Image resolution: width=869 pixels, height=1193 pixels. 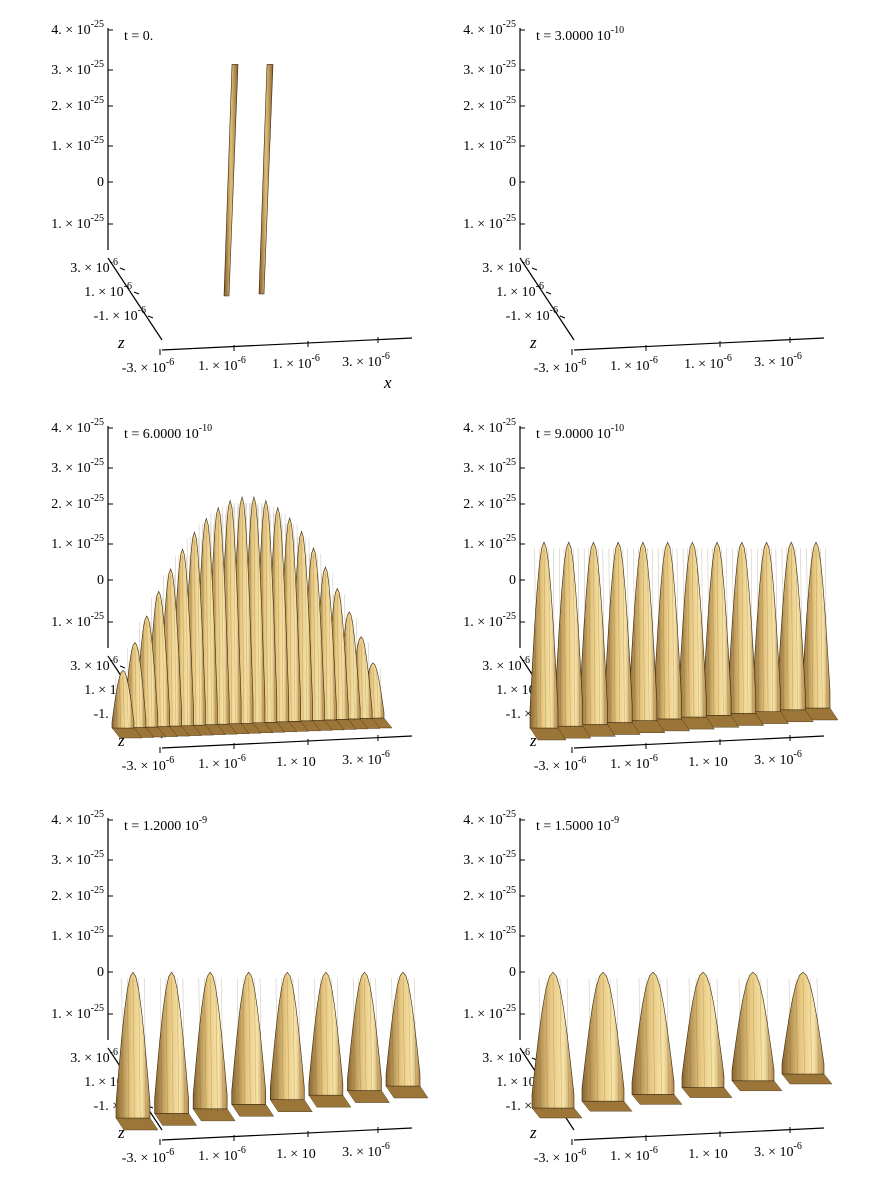 I want to click on x-tick-label: -3. × 10-6, so click(x=148, y=1156).